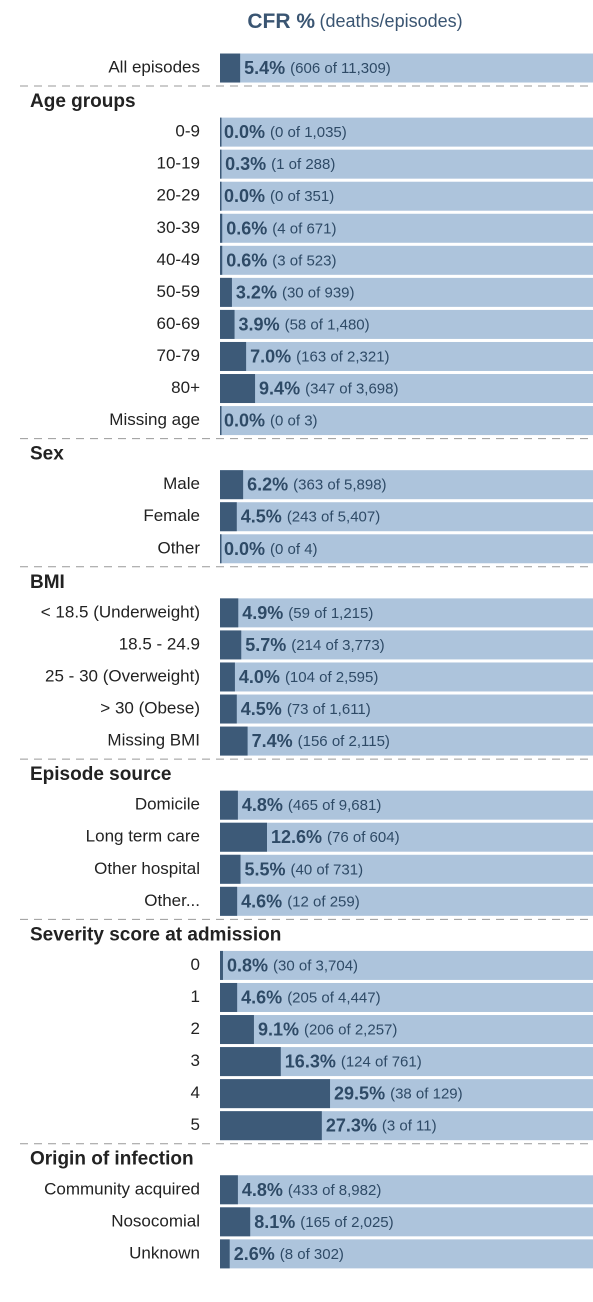 The height and width of the screenshot is (1302, 593). What do you see at coordinates (335, 837) in the screenshot?
I see `bar-label: 12.6% (76 of 604)` at bounding box center [335, 837].